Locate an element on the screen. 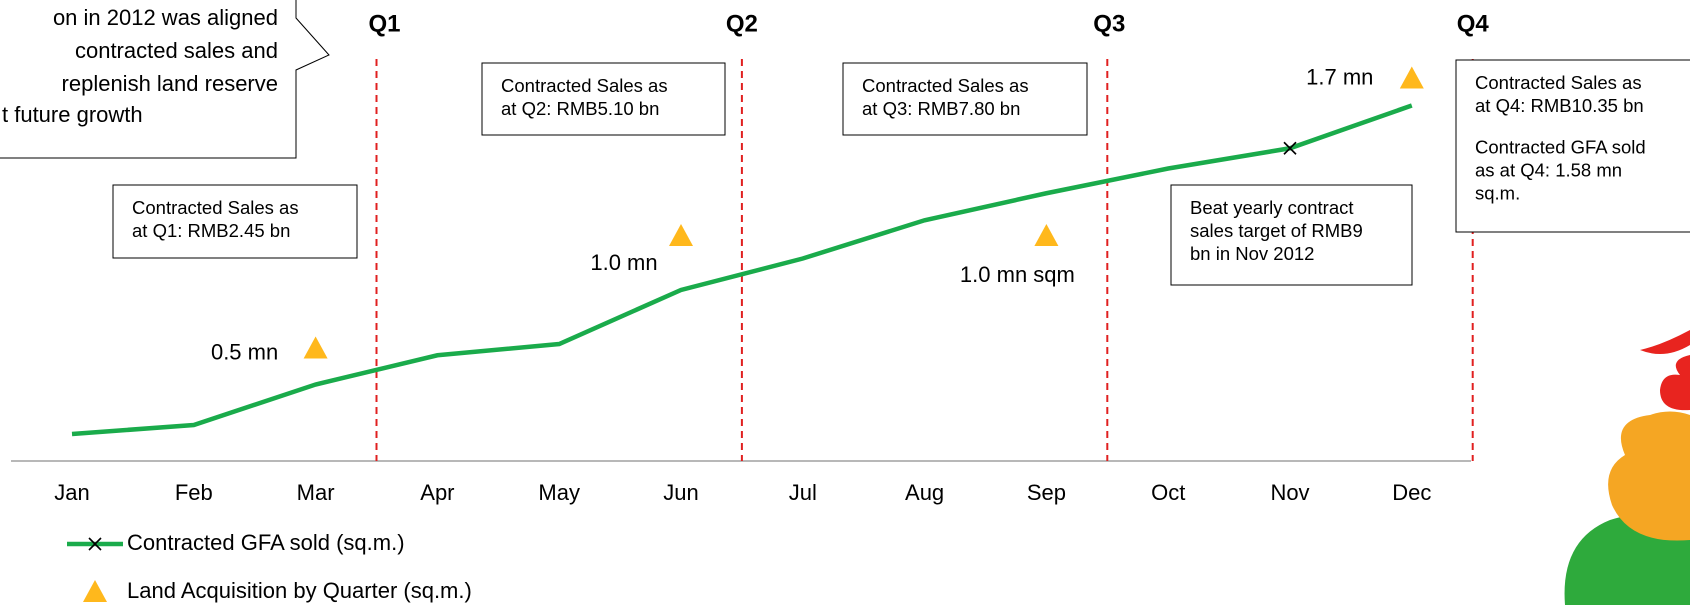 Image resolution: width=1690 pixels, height=605 pixels. x-tick-label: Mar is located at coordinates (316, 492).